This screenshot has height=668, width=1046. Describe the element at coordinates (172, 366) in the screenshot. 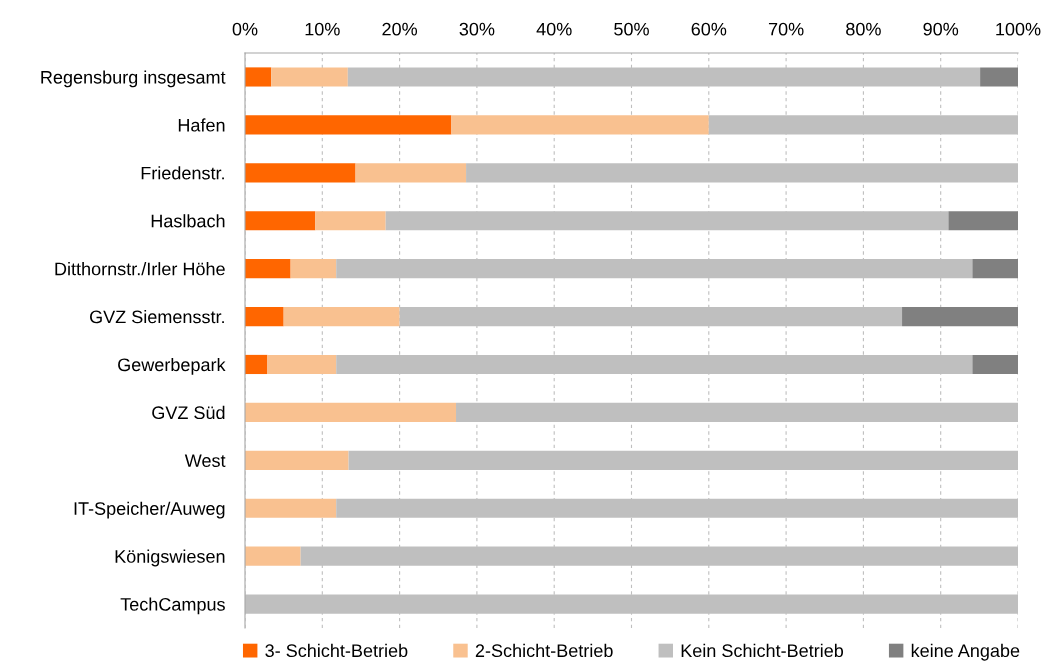

I see `y-tick-label: Gewerbepark` at that location.